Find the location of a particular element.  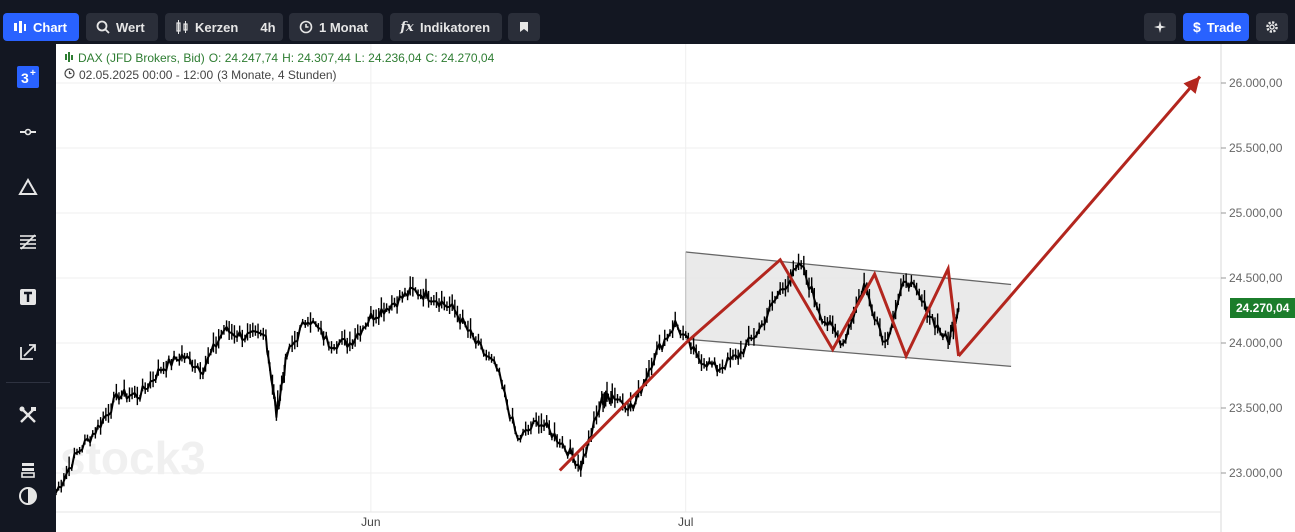

candles-button: Kerzen 4h is located at coordinates (224, 27).